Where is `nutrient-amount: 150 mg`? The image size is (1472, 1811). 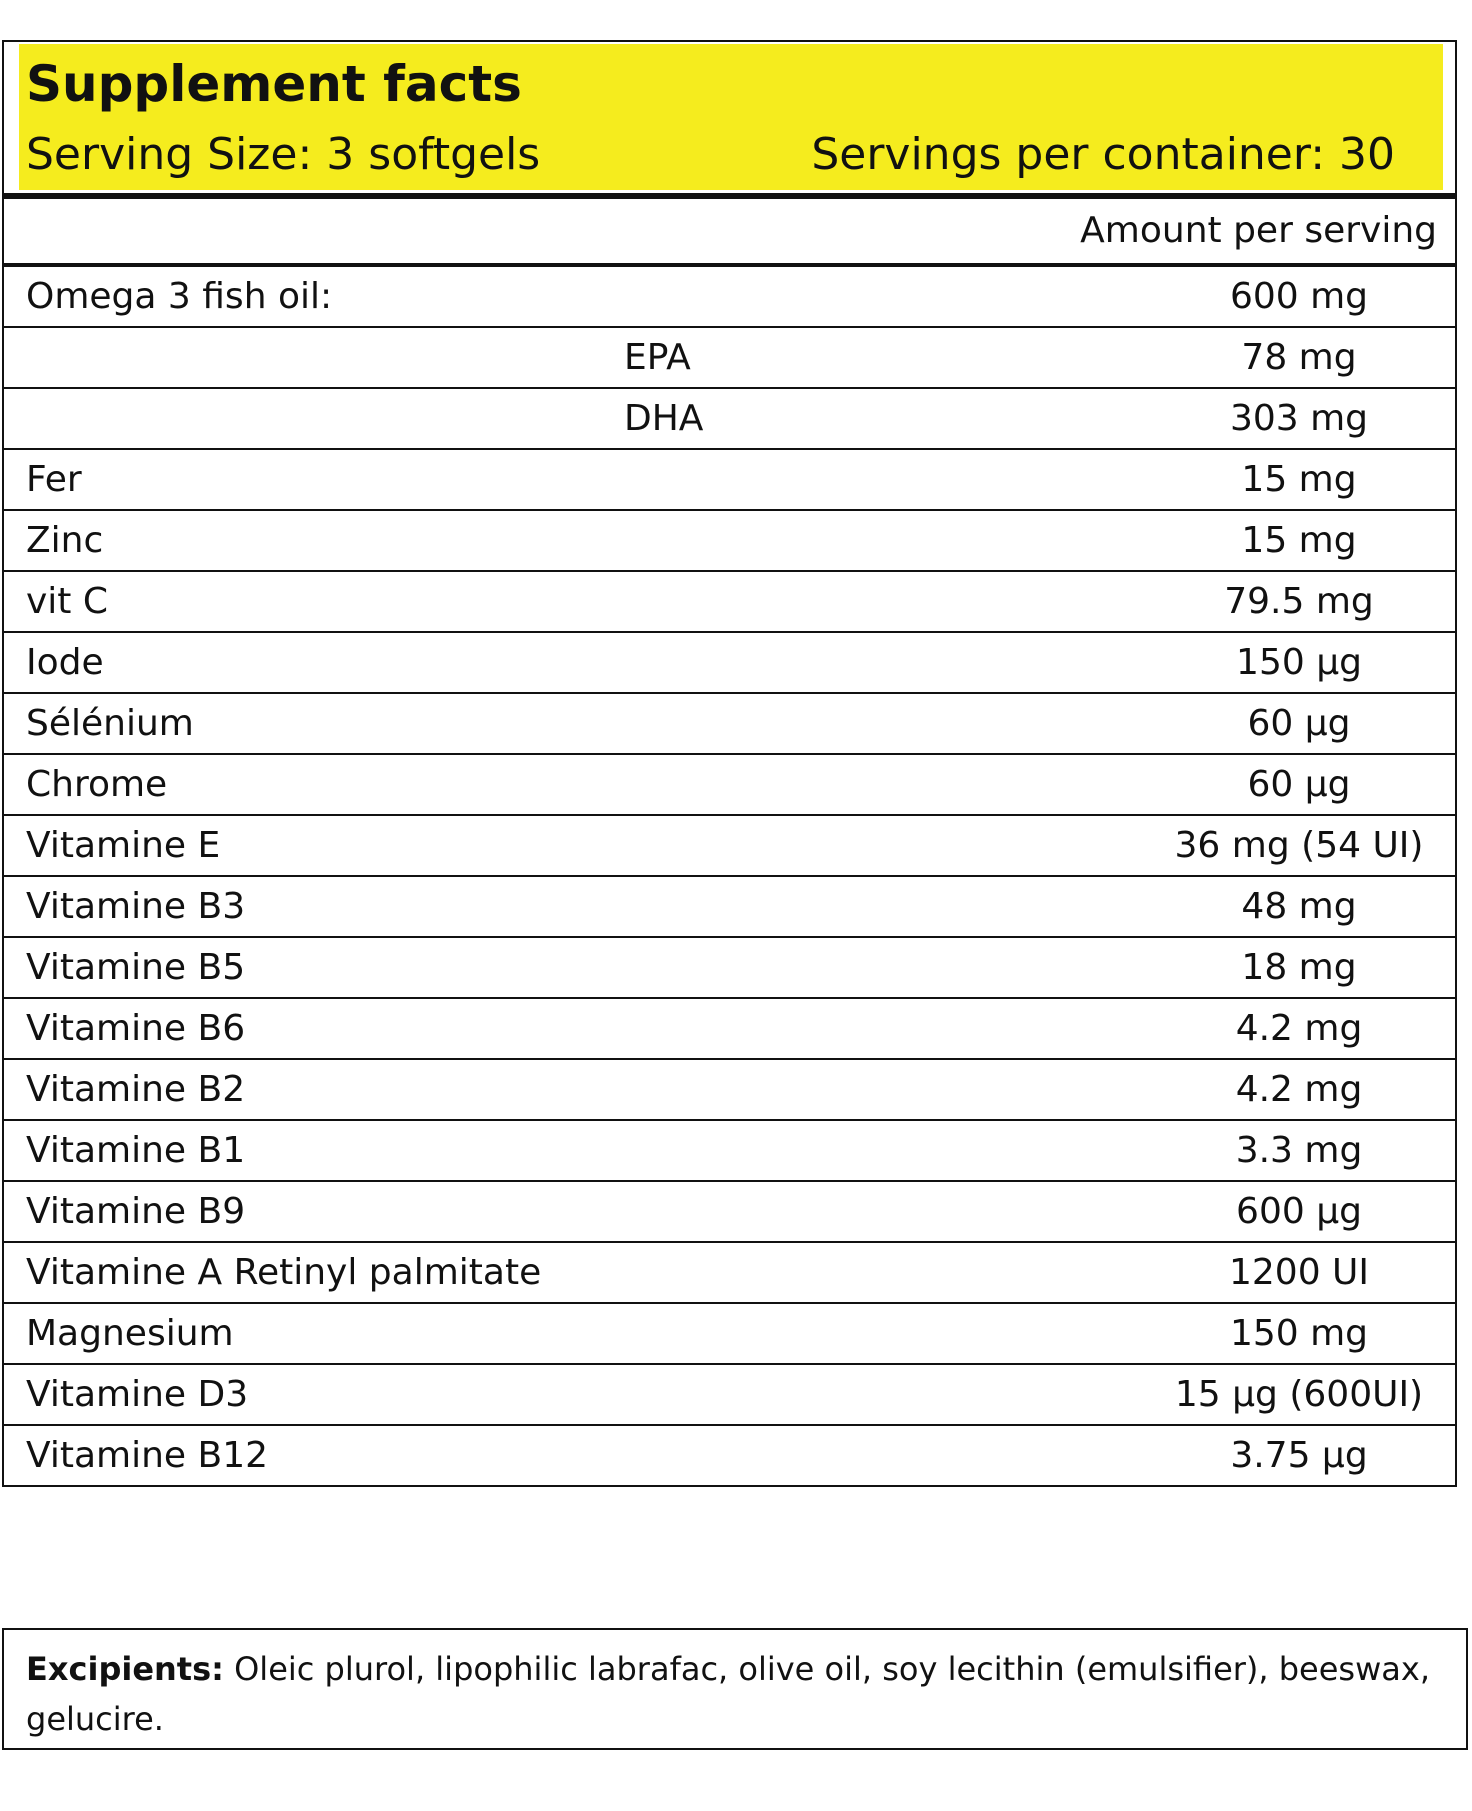 nutrient-amount: 150 mg is located at coordinates (1299, 1333).